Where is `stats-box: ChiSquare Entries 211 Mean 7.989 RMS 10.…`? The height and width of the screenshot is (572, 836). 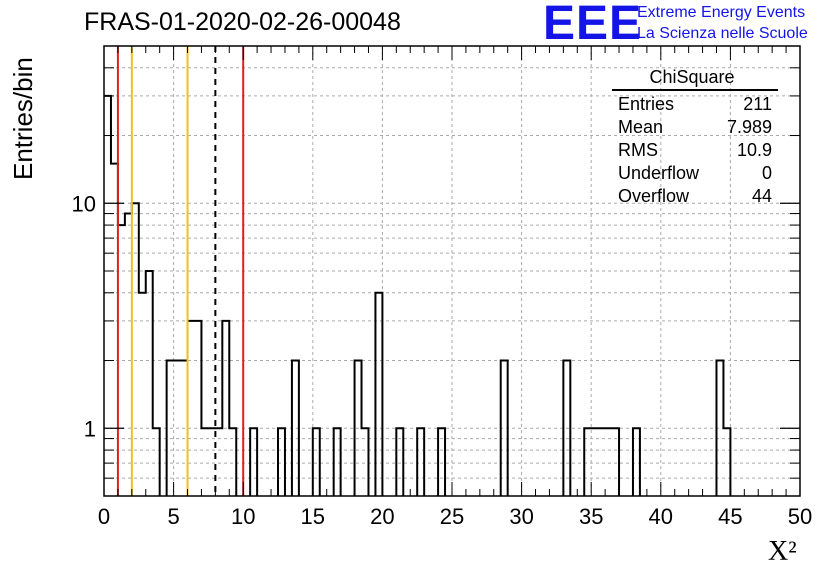
stats-box: ChiSquare Entries 211 Mean 7.989 RMS 10.… is located at coordinates (695, 137).